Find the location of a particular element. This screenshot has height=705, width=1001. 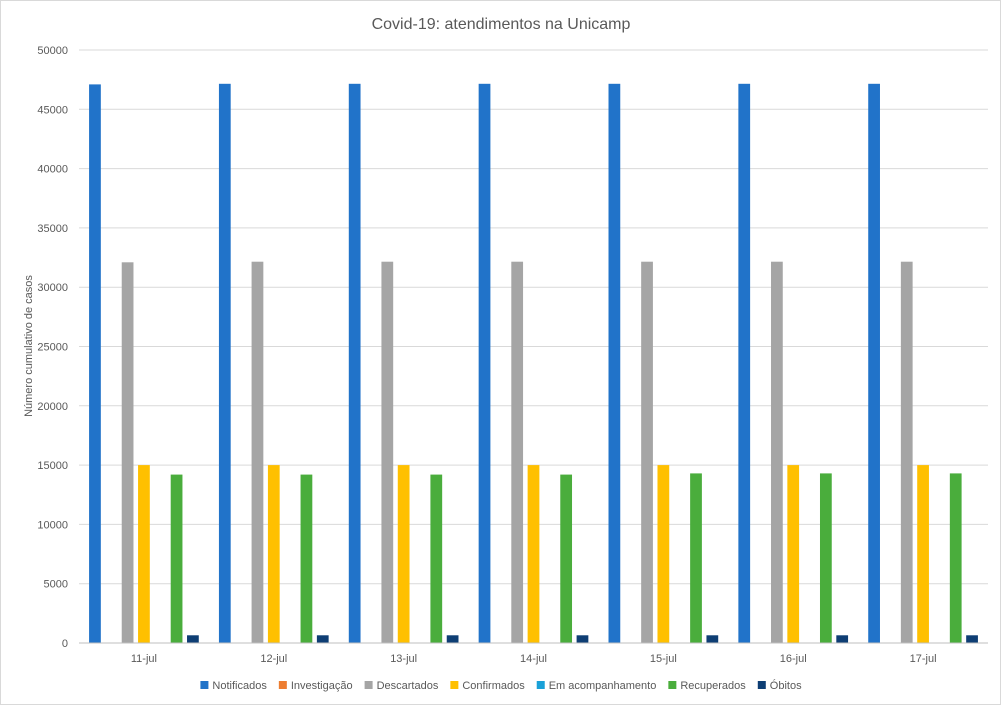

bar-descartados-11-jul is located at coordinates (127, 452).